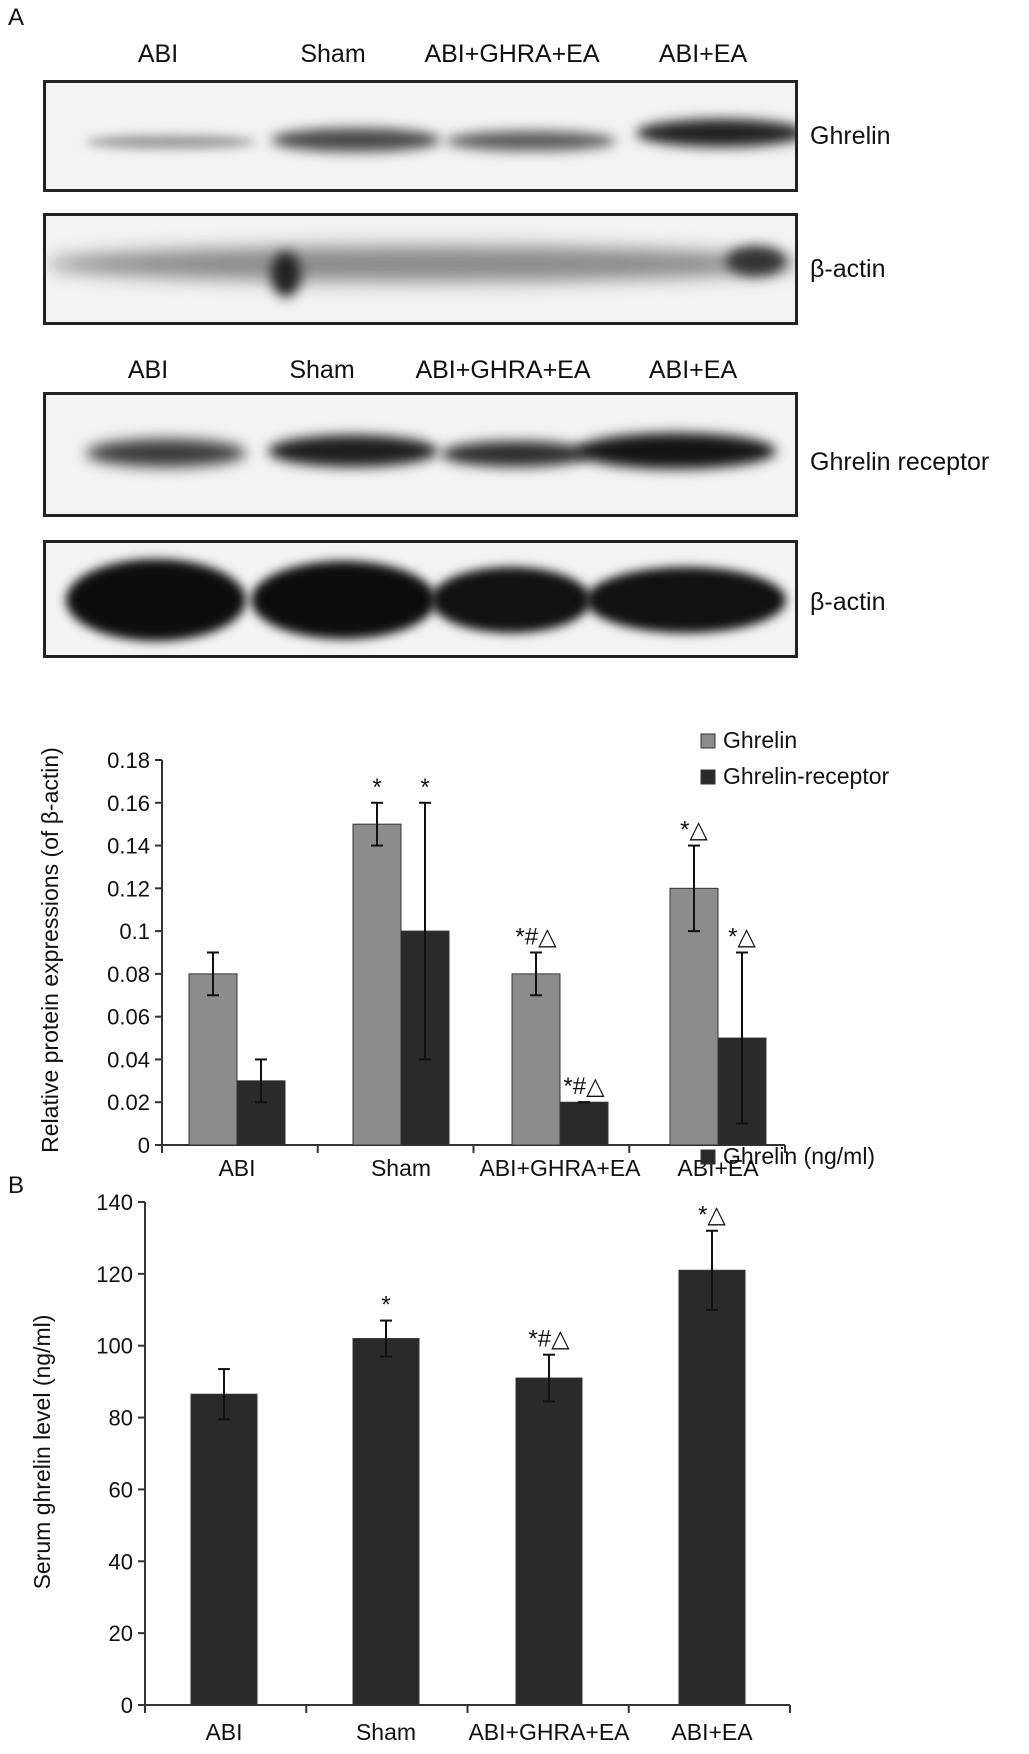  I want to click on beta-actin-blot-label-2: β-actin, so click(848, 602).